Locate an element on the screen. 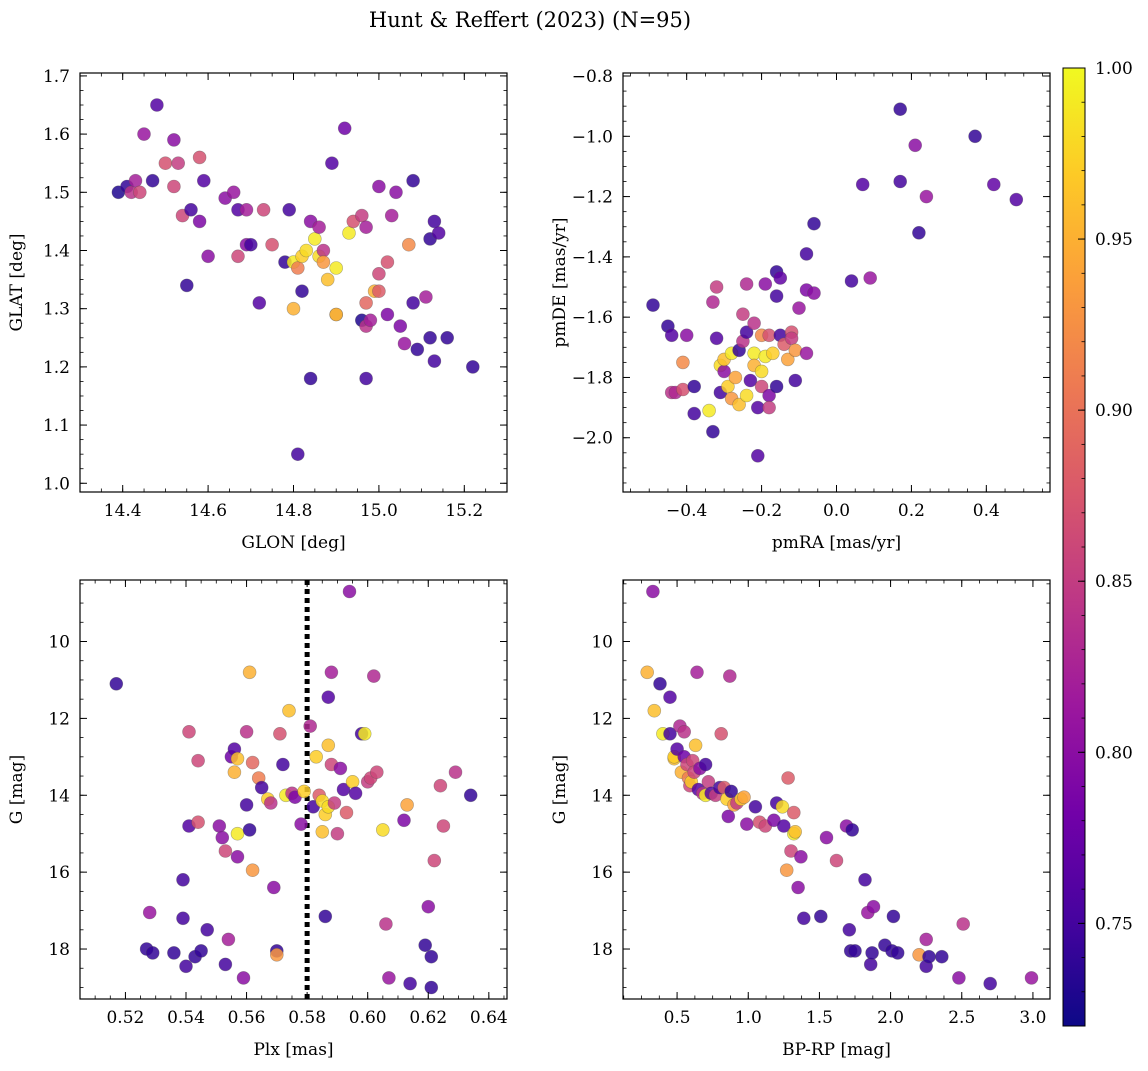 This screenshot has height=1071, width=1148. scatter-points is located at coordinates (839, 787).